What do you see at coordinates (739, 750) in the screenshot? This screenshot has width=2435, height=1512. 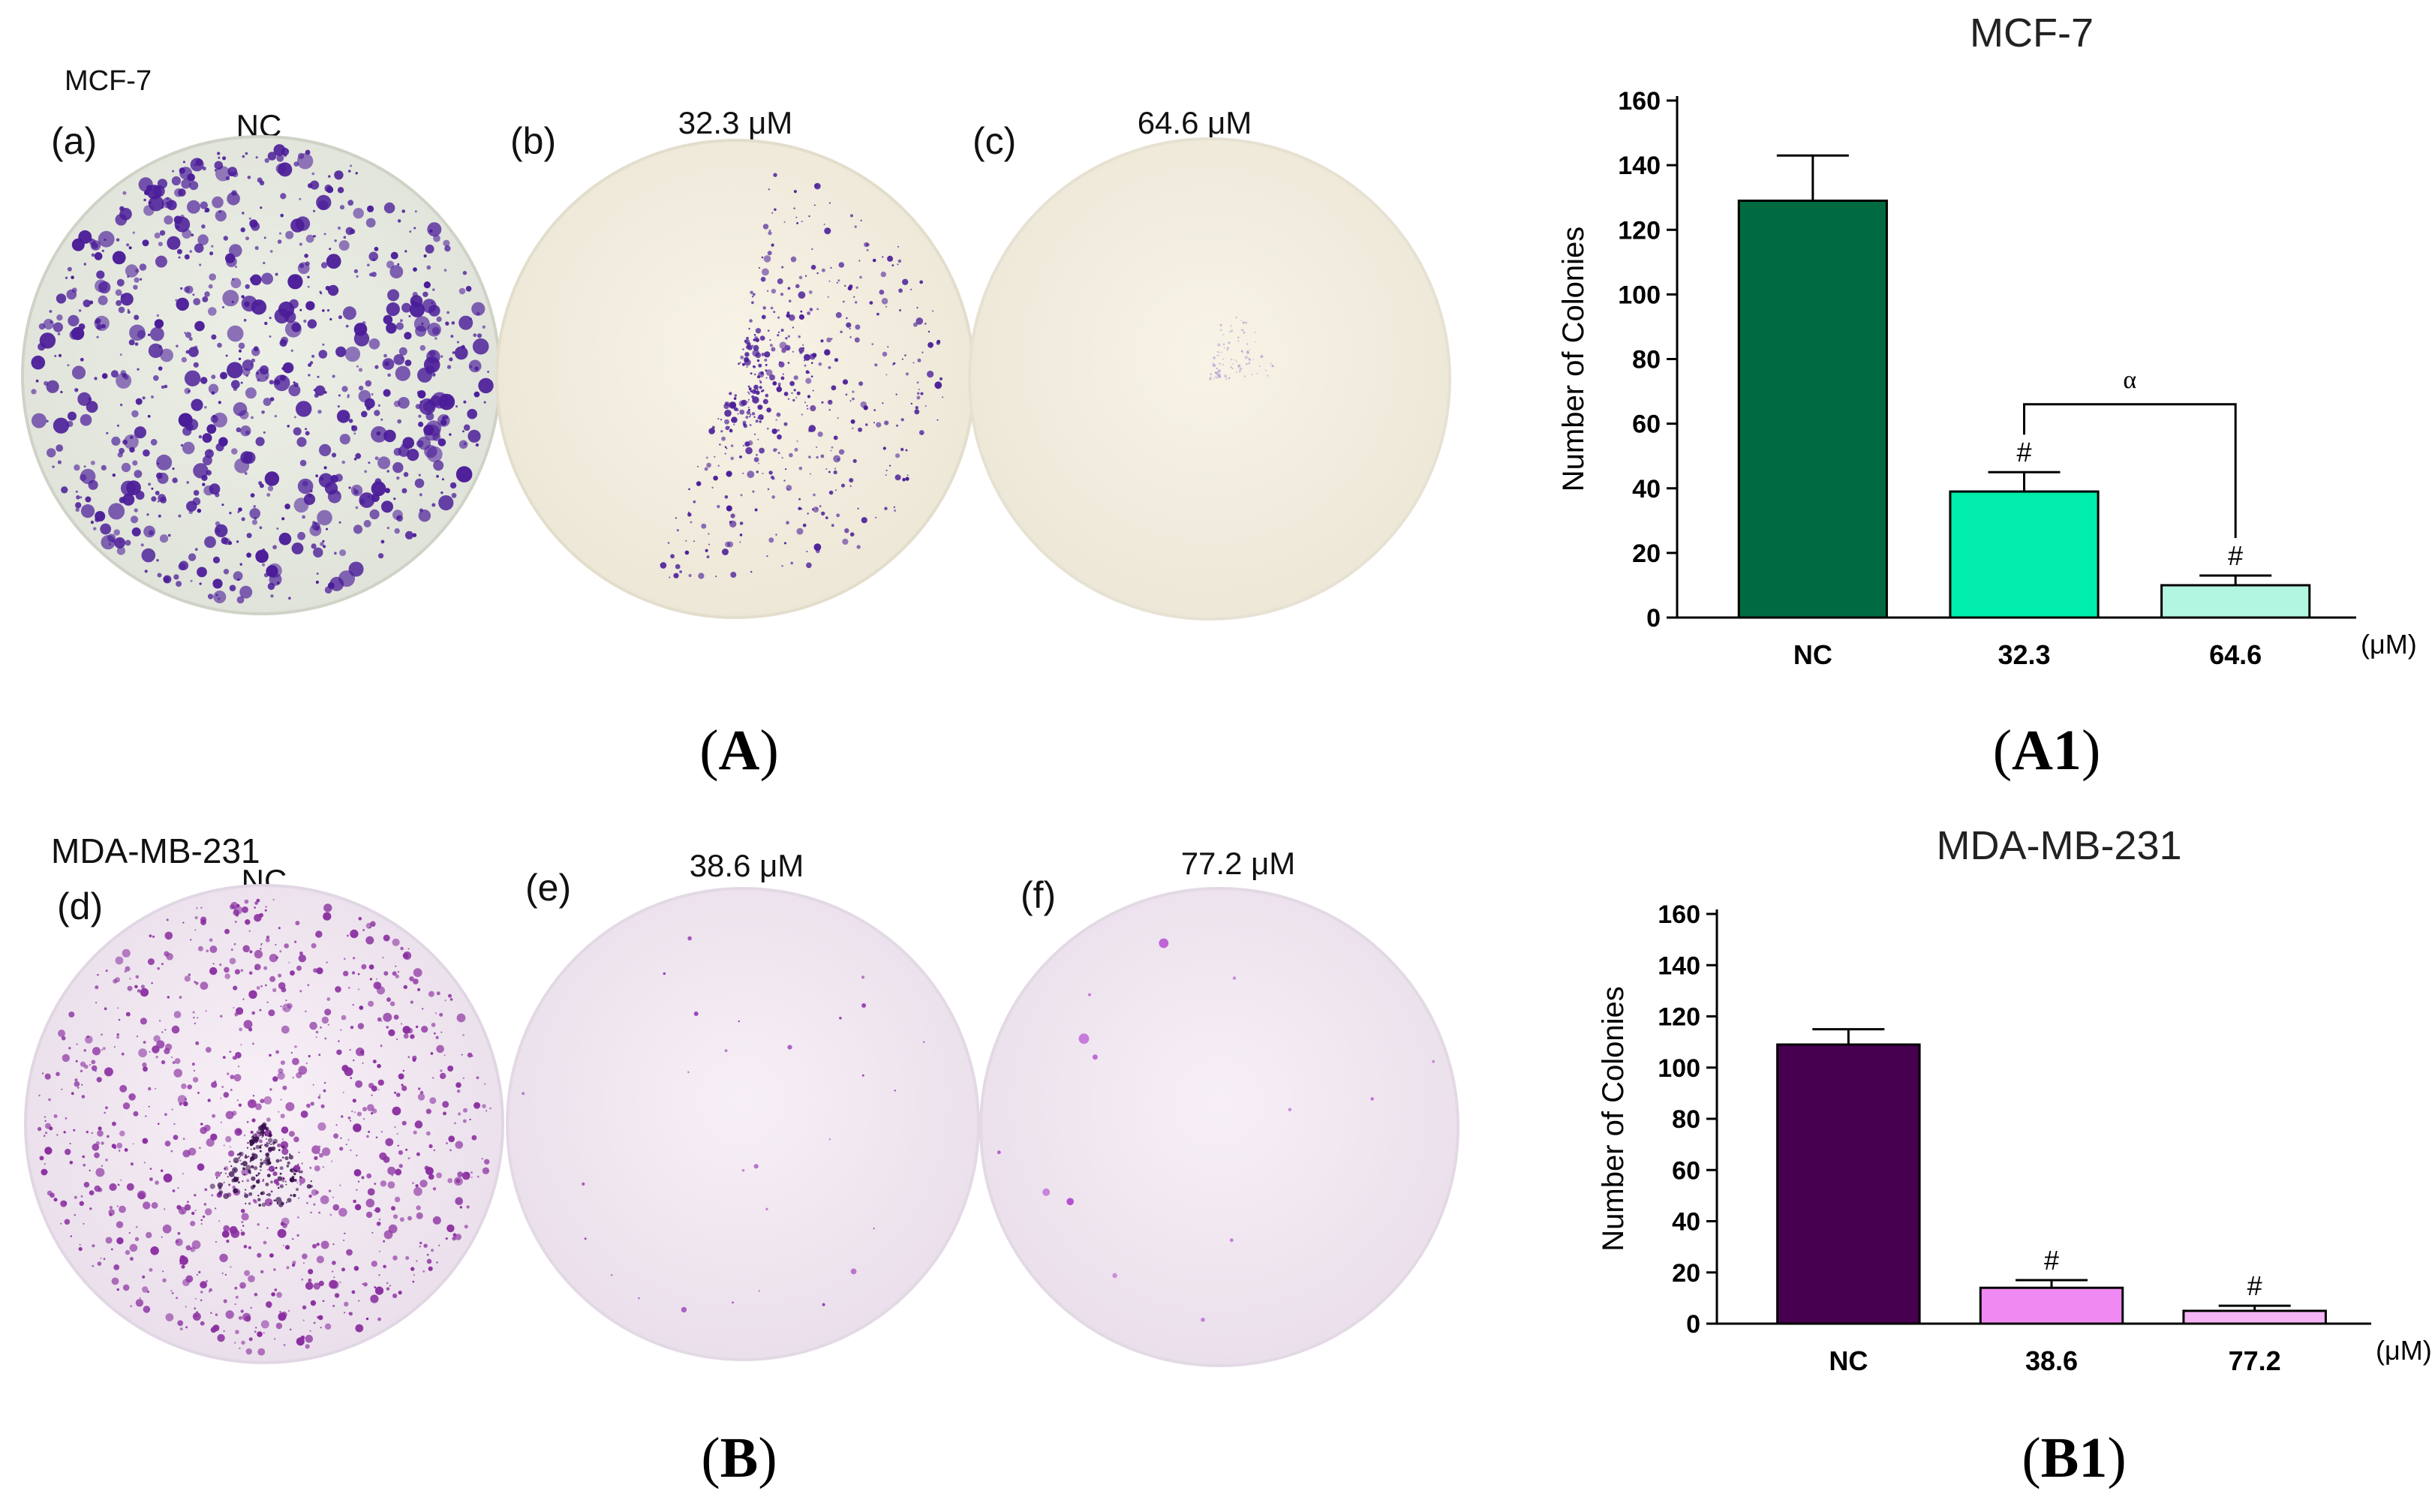 I see `panel-a-caption: (A)` at bounding box center [739, 750].